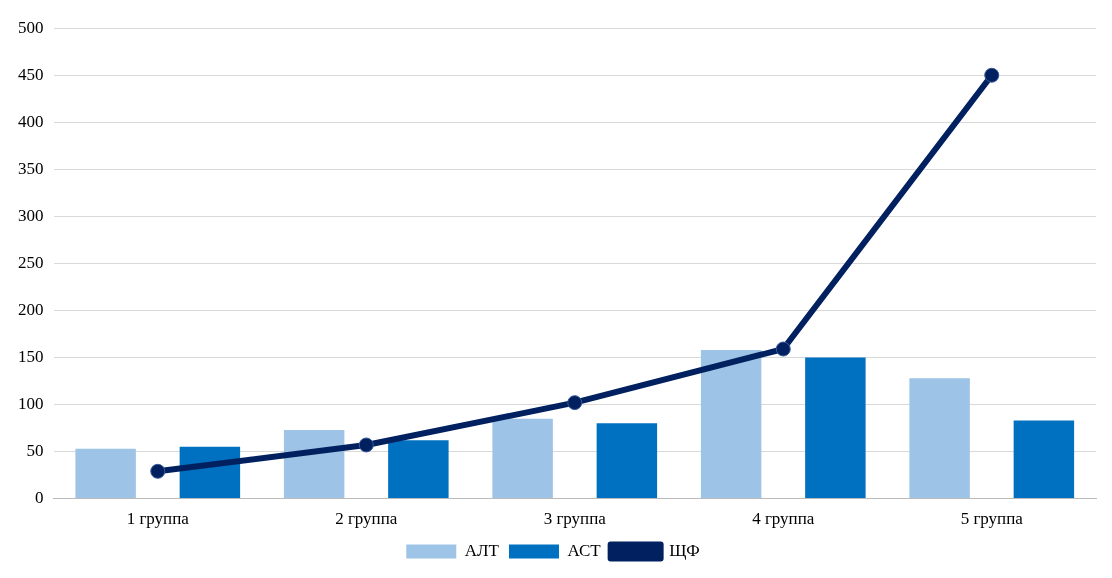 The width and height of the screenshot is (1112, 578). What do you see at coordinates (31, 309) in the screenshot?
I see `y-tick-label: 200` at bounding box center [31, 309].